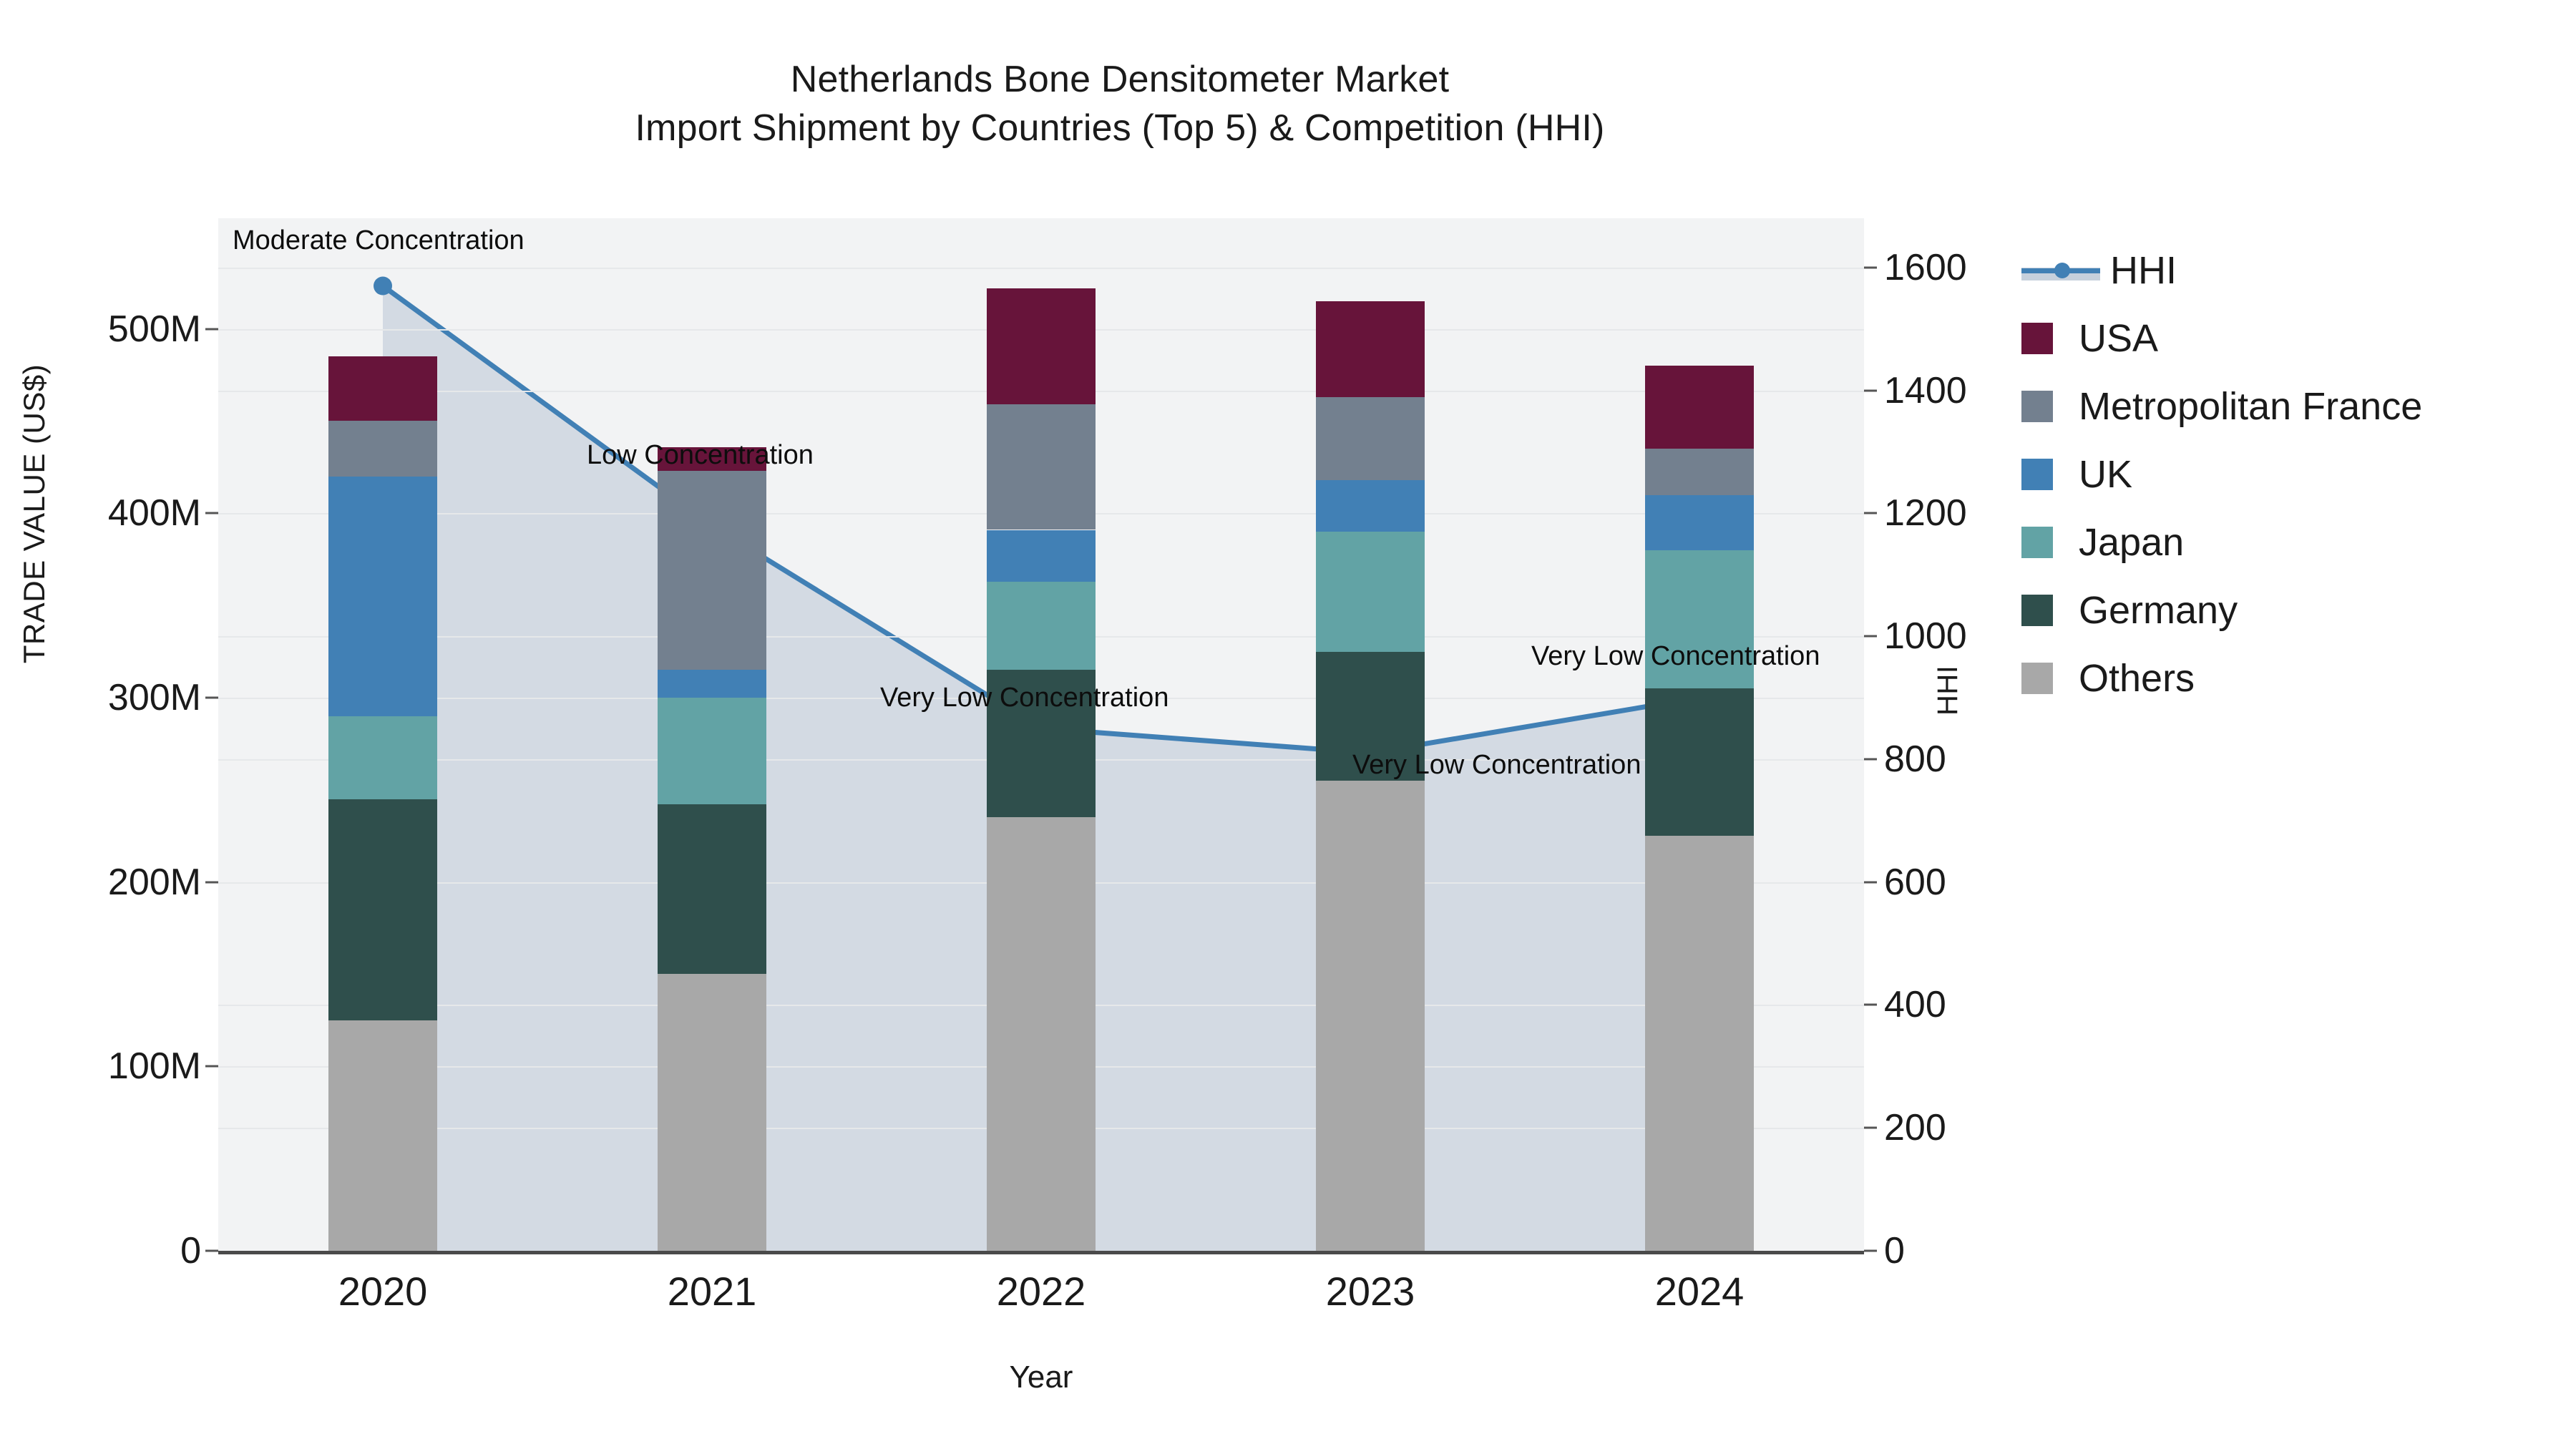 The image size is (2576, 1449). Describe the element at coordinates (2060, 270) in the screenshot. I see `hhi-line-marker-icon` at that location.